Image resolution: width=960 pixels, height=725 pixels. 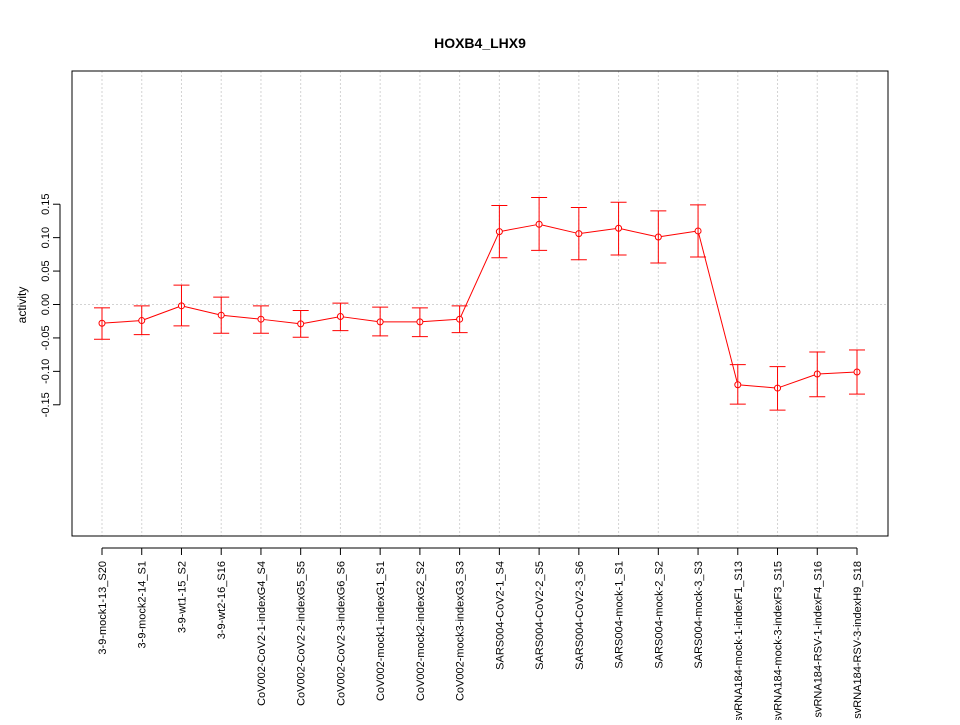 What do you see at coordinates (461, 631) in the screenshot?
I see `x-tick-label: CoV002-mock3-indexG3_S3` at bounding box center [461, 631].